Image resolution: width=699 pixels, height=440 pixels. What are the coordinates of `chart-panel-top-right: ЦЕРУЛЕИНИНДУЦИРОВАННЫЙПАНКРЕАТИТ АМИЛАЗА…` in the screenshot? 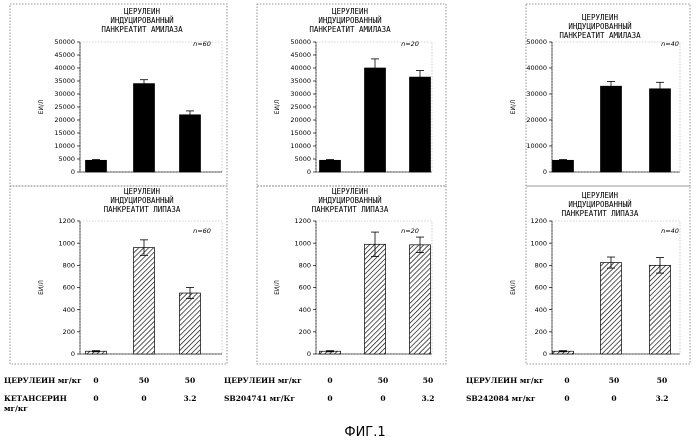 It's located at (600, 95).